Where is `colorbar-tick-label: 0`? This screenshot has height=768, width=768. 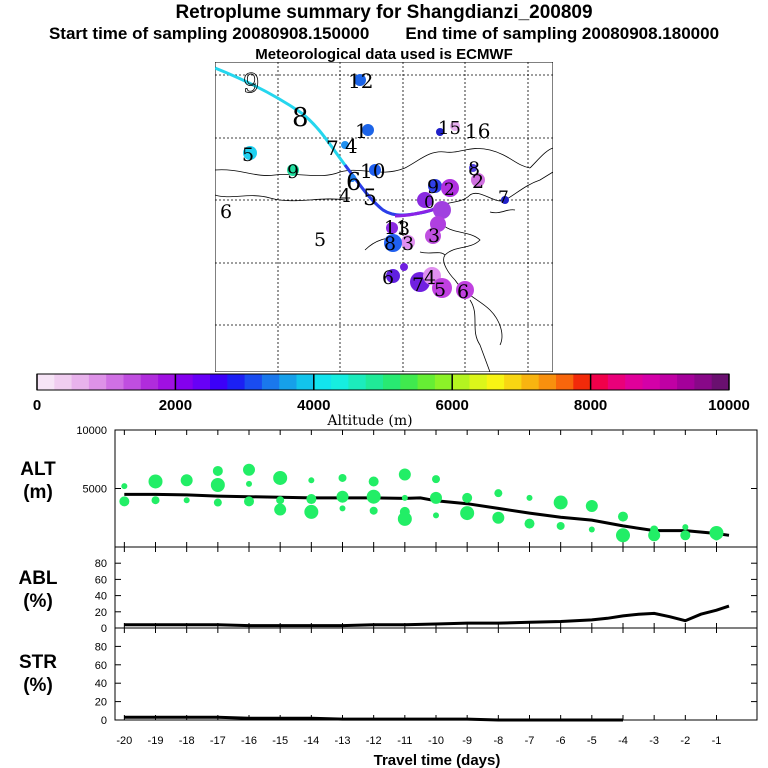 colorbar-tick-label: 0 is located at coordinates (37, 405).